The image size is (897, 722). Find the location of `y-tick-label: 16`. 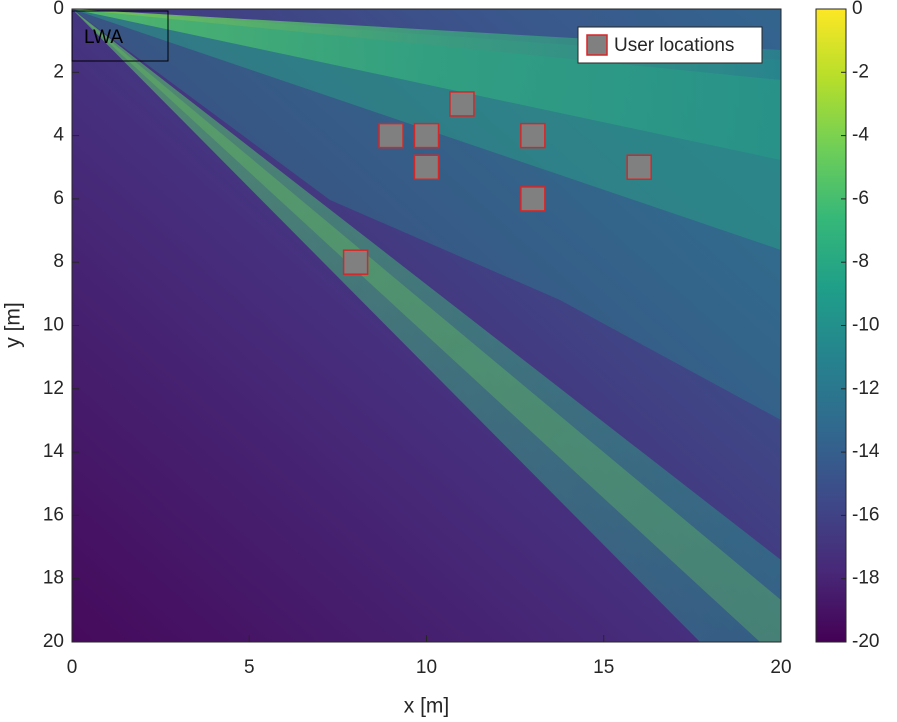

y-tick-label: 16 is located at coordinates (53, 514).